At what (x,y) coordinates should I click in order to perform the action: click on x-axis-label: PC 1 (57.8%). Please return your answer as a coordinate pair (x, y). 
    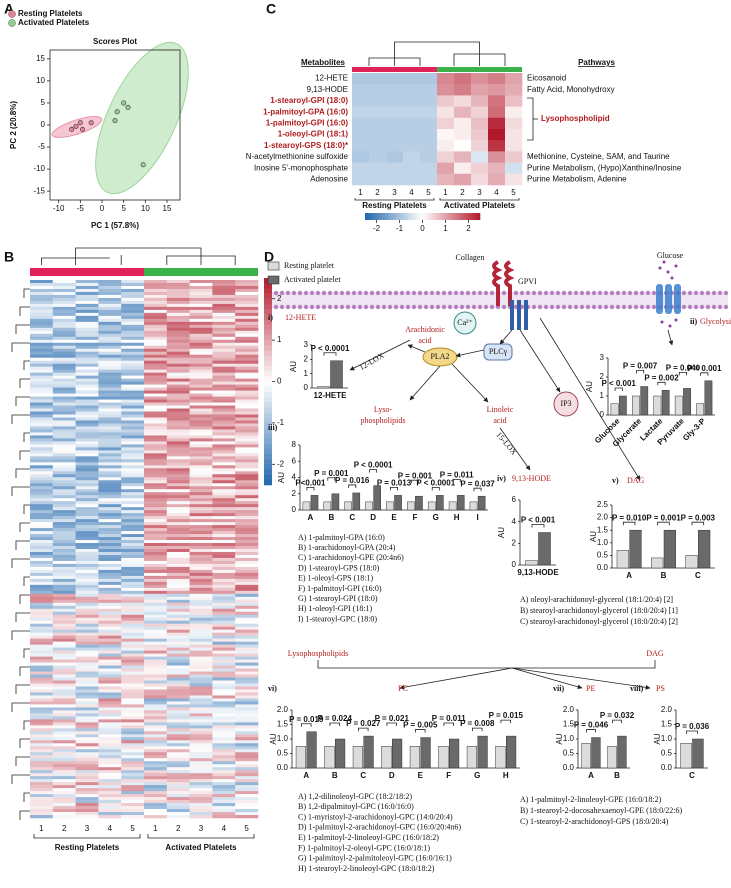
    Looking at the image, I should click on (115, 225).